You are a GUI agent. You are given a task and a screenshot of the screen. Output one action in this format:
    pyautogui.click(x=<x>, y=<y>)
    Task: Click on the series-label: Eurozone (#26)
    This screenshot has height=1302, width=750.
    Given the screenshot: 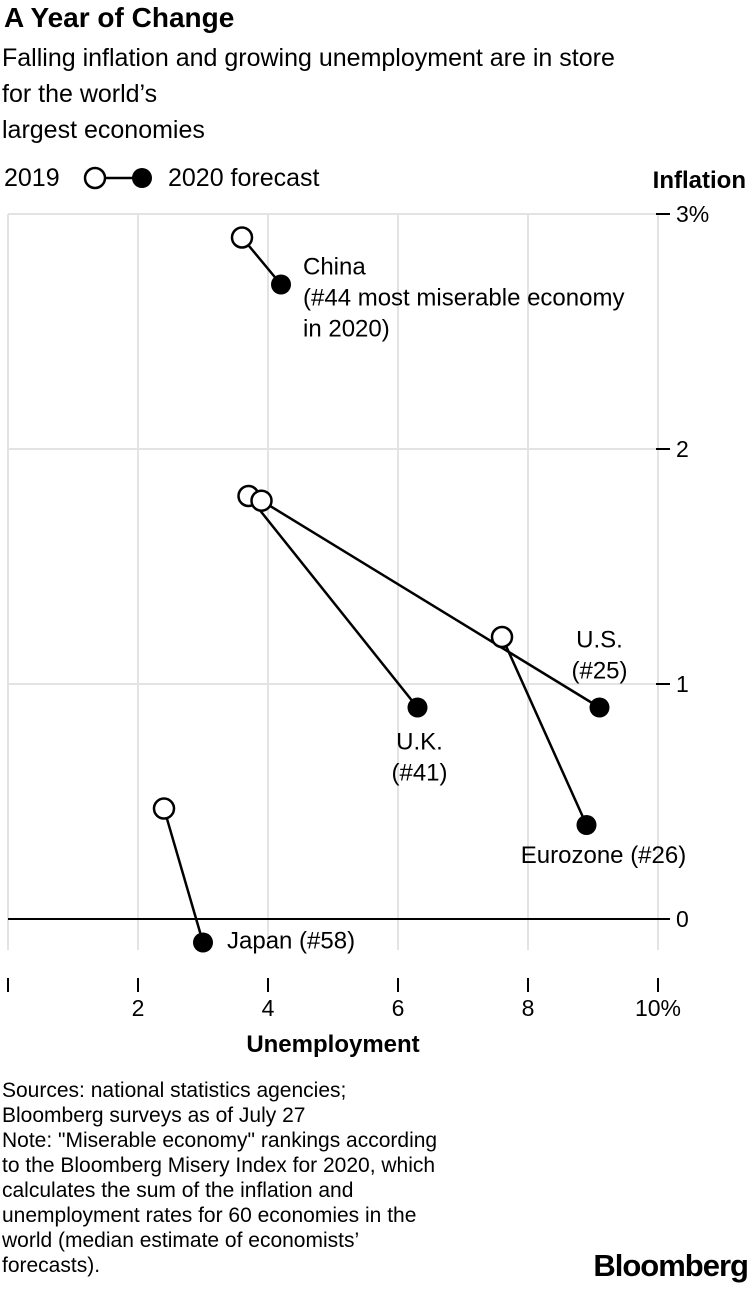 What is the action you would take?
    pyautogui.click(x=603, y=855)
    